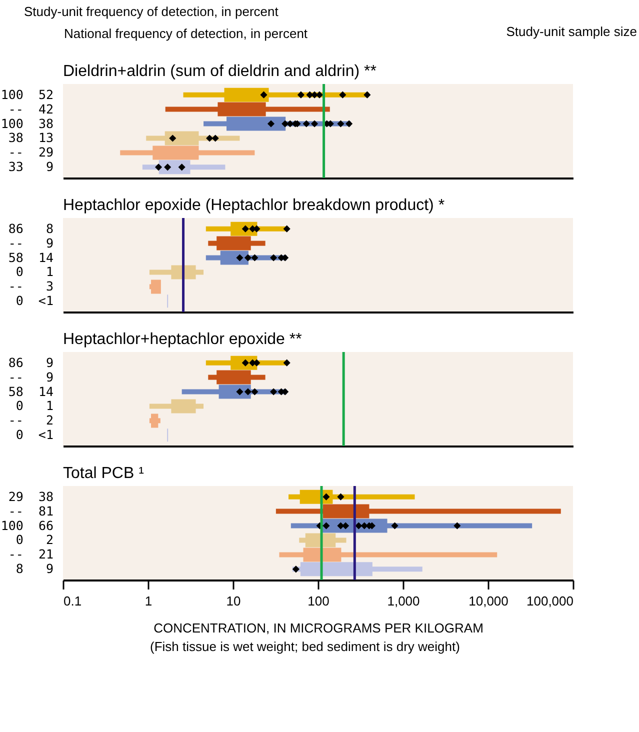 The image size is (639, 732). What do you see at coordinates (148, 601) in the screenshot?
I see `x-tick-label: 1` at bounding box center [148, 601].